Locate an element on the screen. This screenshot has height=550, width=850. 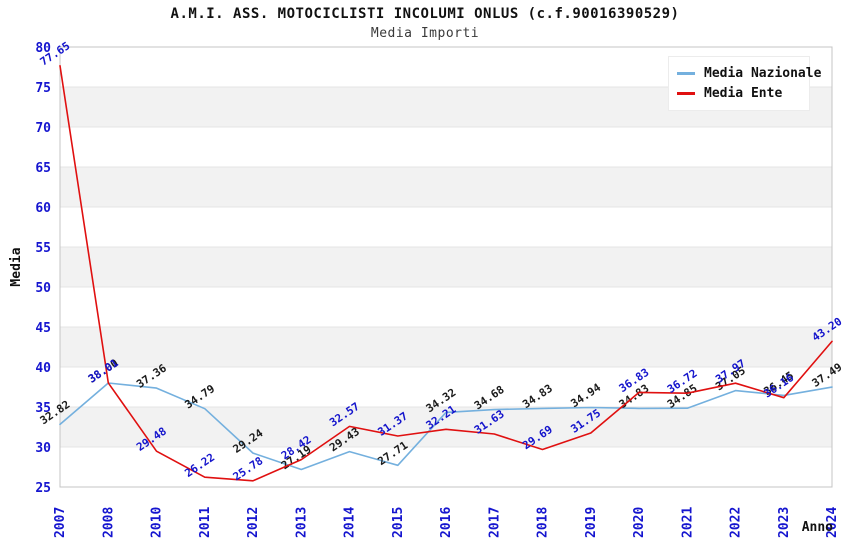
y-axis-title: Media is located at coordinates (16, 266).